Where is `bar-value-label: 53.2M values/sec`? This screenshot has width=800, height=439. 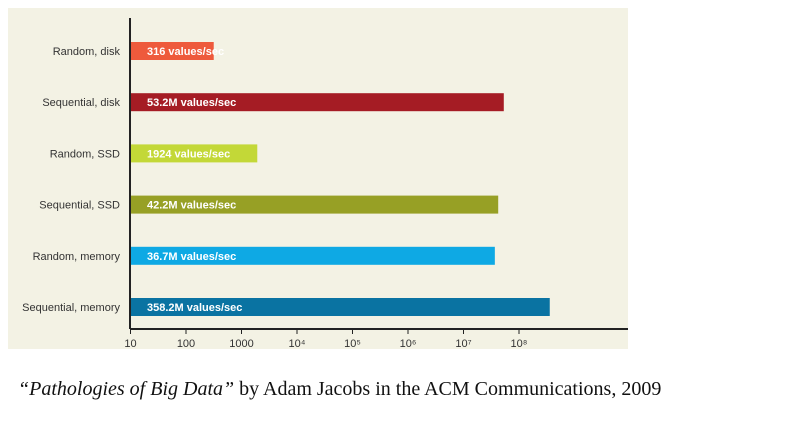
bar-value-label: 53.2M values/sec is located at coordinates (191, 103).